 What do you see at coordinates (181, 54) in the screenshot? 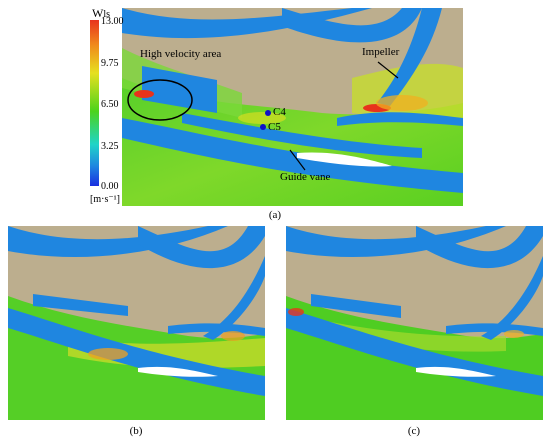
I see `high-velocity-label: High velocity area` at bounding box center [181, 54].